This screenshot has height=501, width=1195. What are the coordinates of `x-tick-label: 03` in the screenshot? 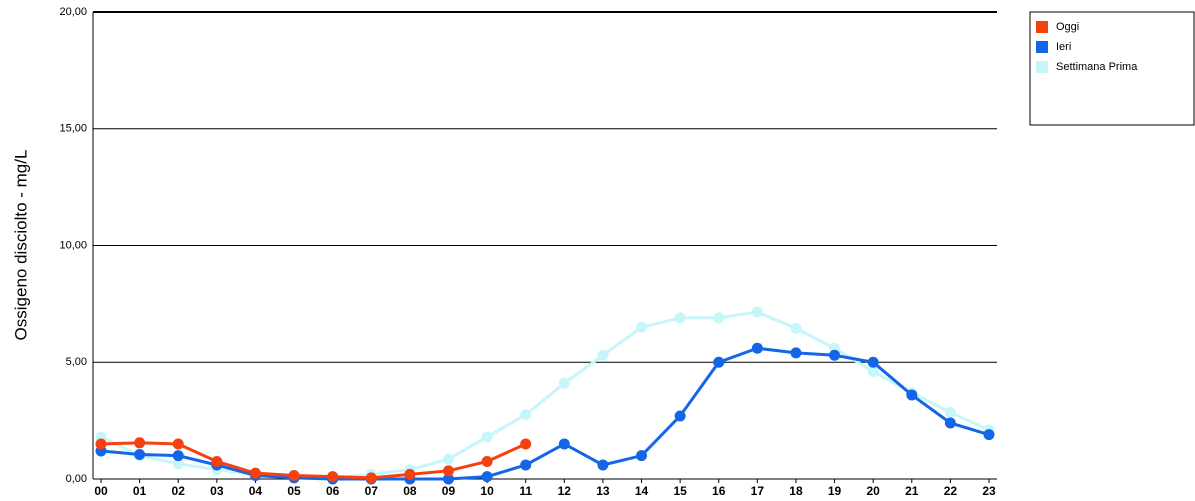 It's located at (217, 491).